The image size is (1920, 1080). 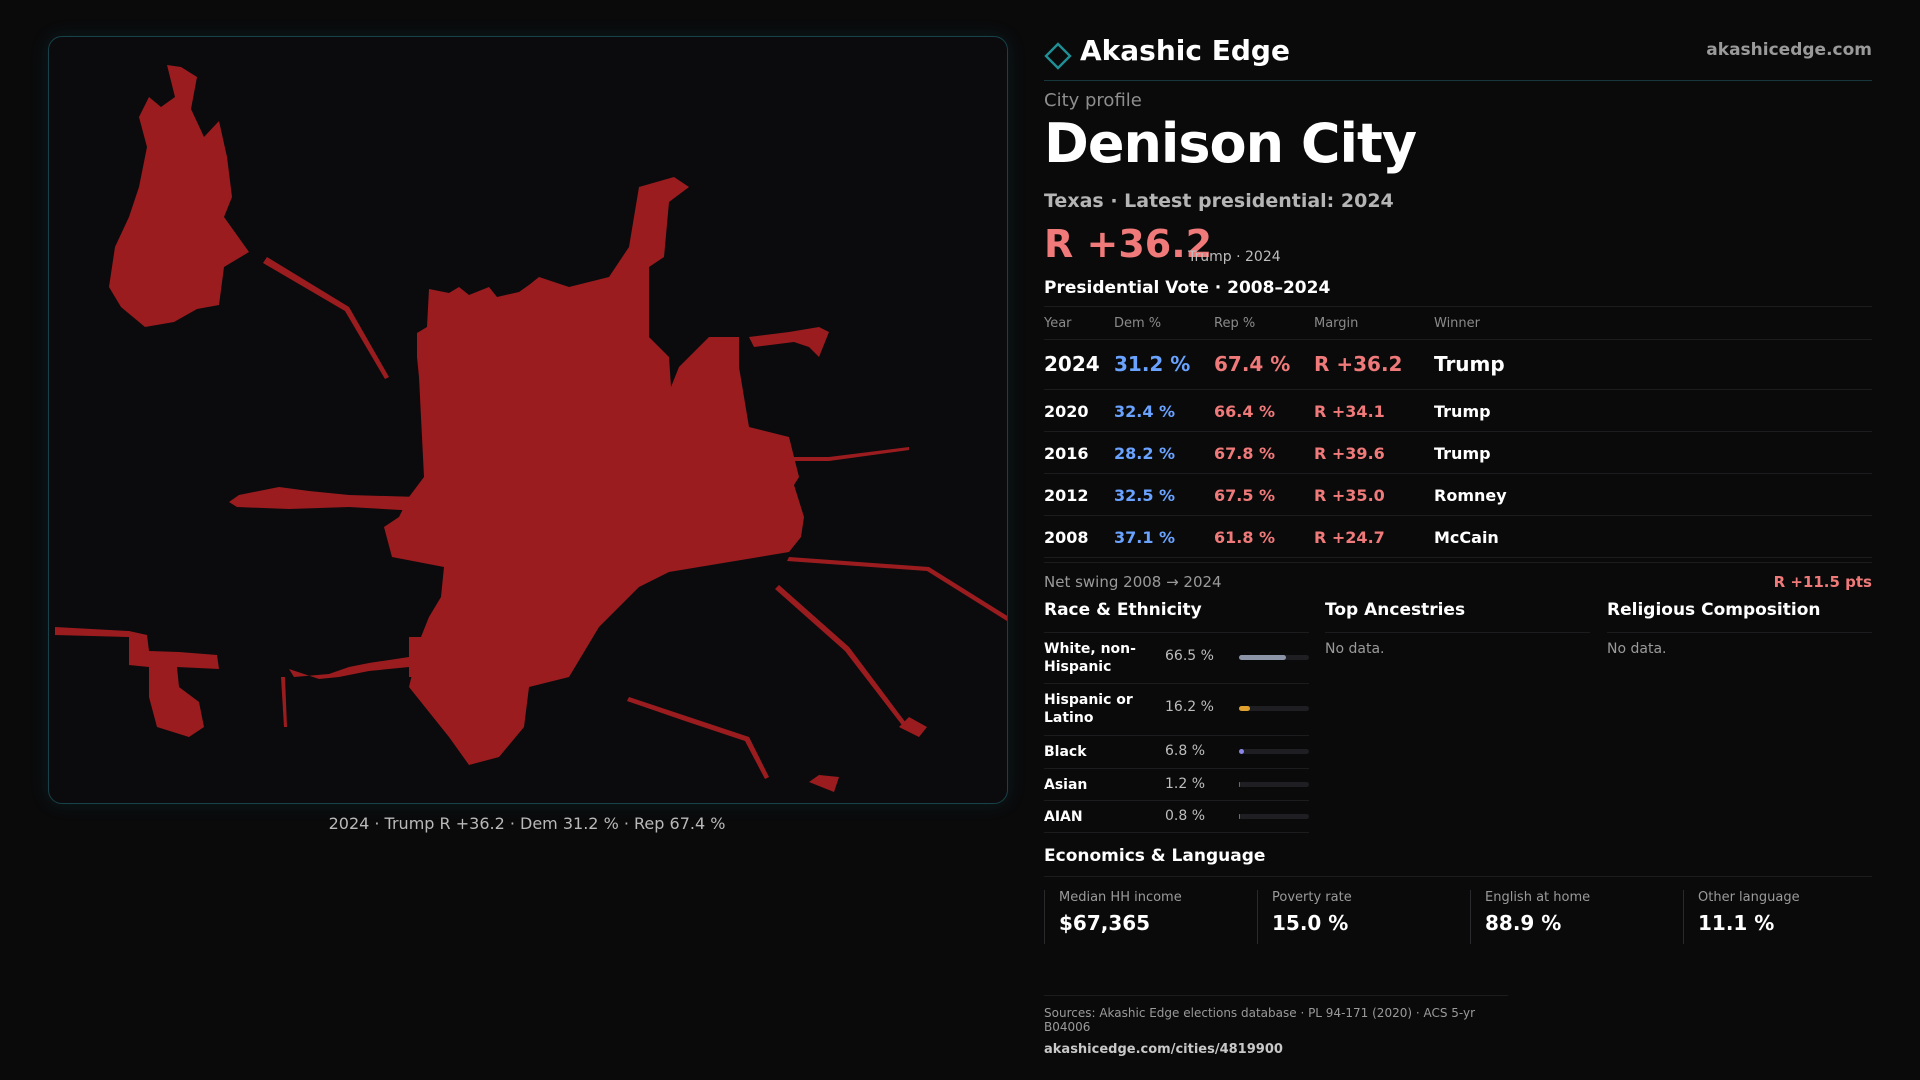 What do you see at coordinates (1219, 201) in the screenshot?
I see `city-subtitle: Texas · Latest presidential: 2024` at bounding box center [1219, 201].